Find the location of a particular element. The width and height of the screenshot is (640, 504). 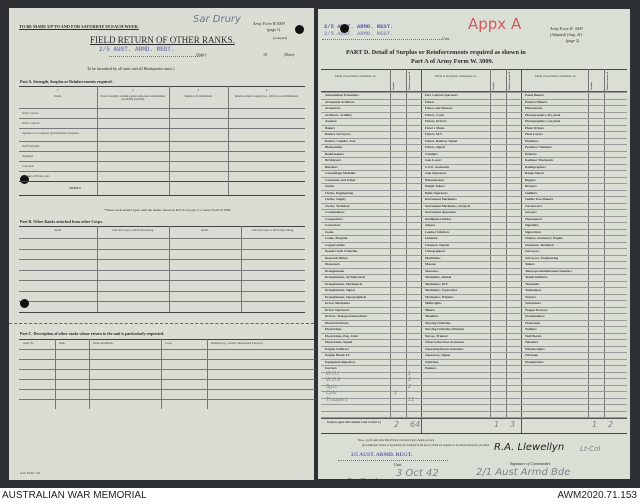

specialty-label: Riveters is located at coordinates (531, 186).